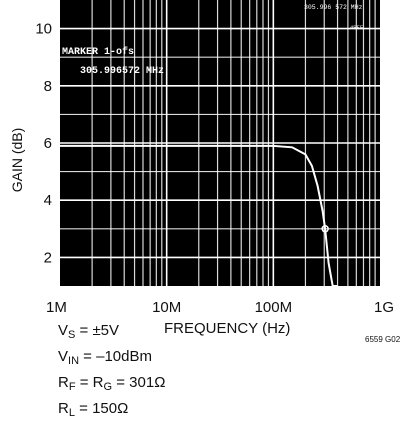 Image resolution: width=408 pixels, height=424 pixels. Describe the element at coordinates (166, 307) in the screenshot. I see `x-tick-label: 10M` at that location.